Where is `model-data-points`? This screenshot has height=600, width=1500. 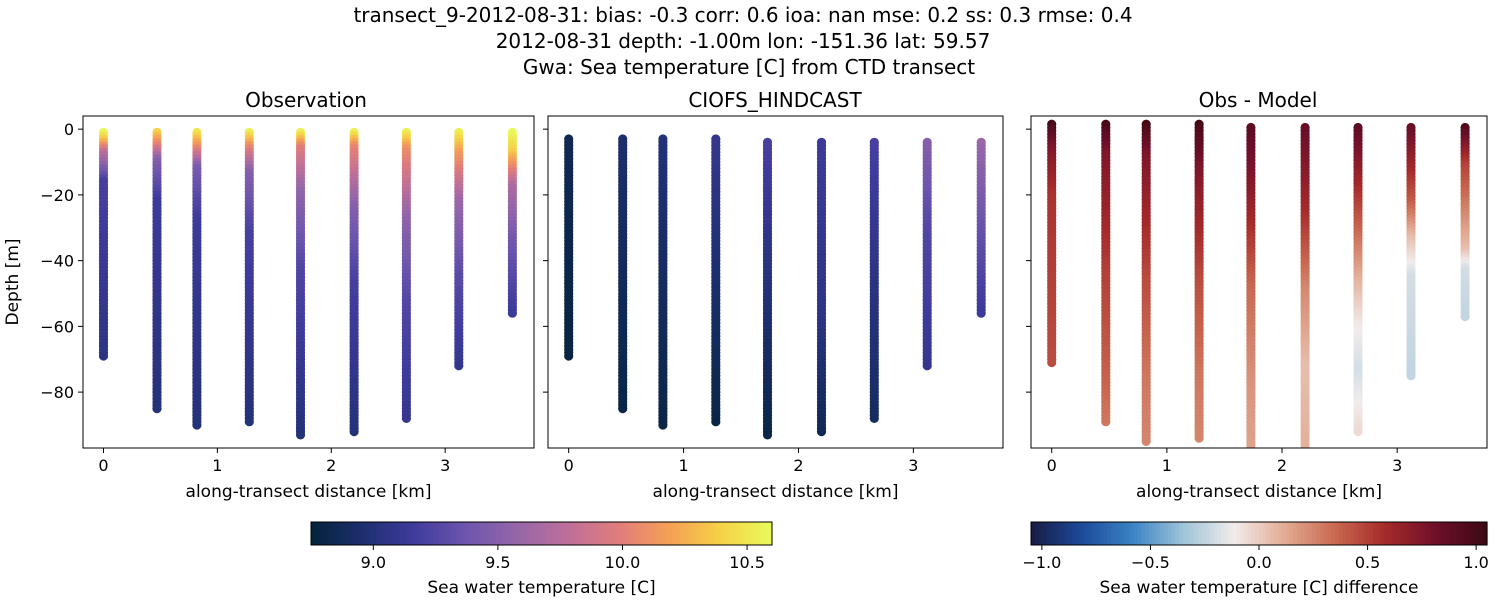 model-data-points is located at coordinates (775, 287).